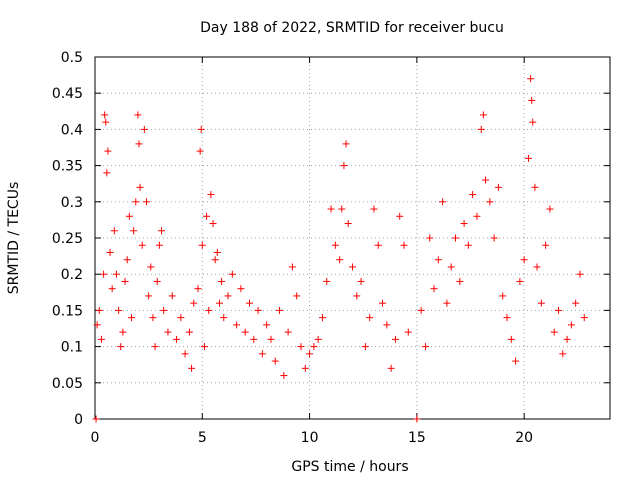 The image size is (640, 480). Describe the element at coordinates (524, 438) in the screenshot. I see `x-tick-label: 20` at that location.